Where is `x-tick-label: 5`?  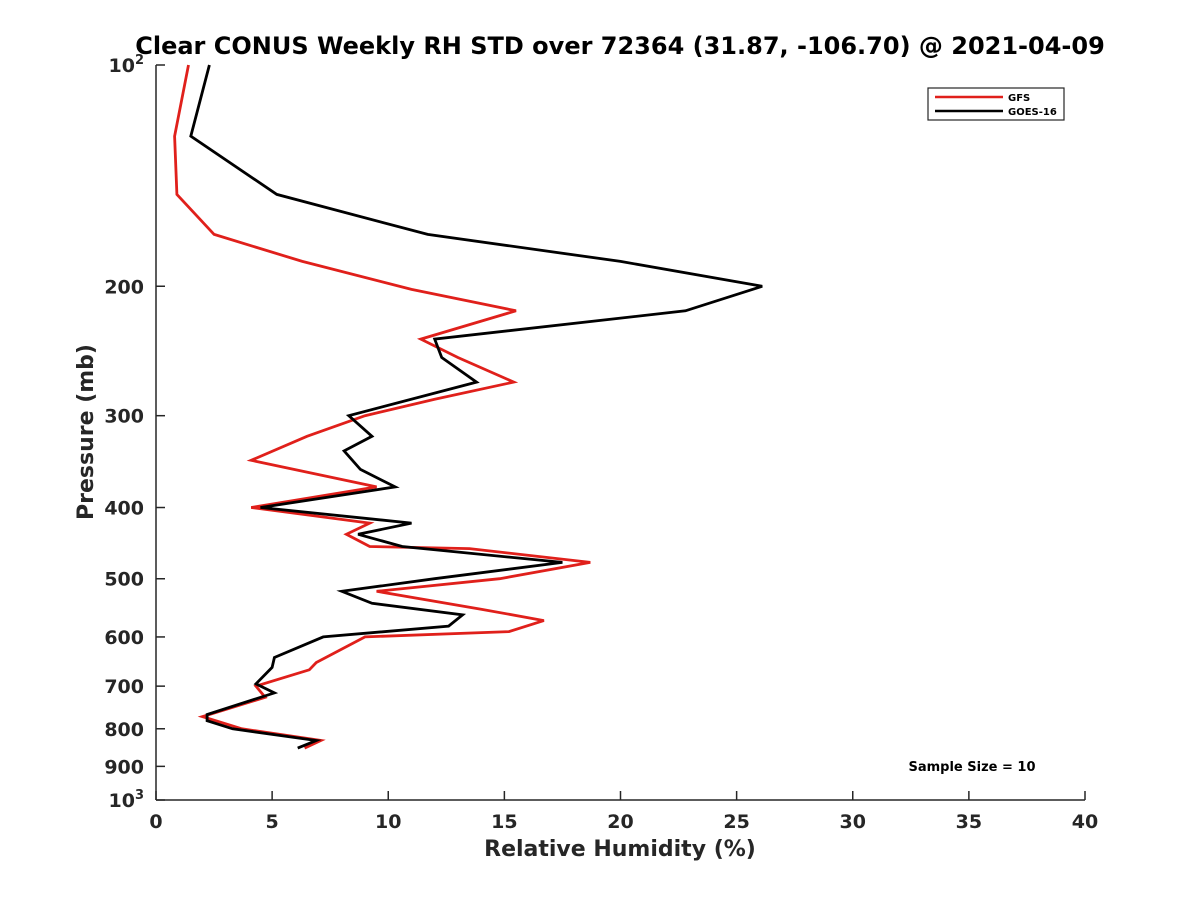 x-tick-label: 5 is located at coordinates (272, 822).